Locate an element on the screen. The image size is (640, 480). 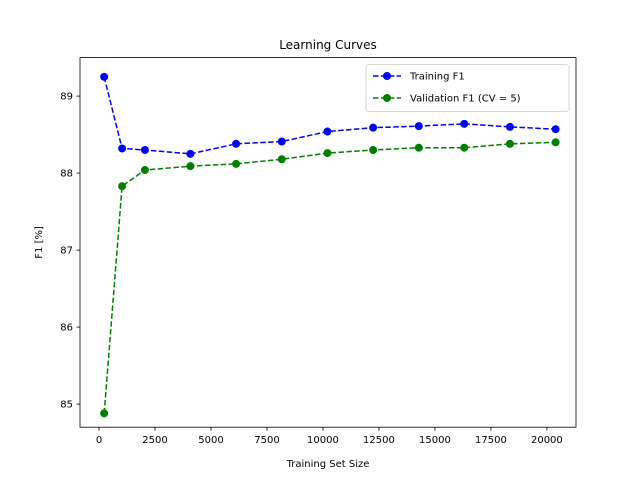
x-tick-label: 2500 is located at coordinates (154, 440).